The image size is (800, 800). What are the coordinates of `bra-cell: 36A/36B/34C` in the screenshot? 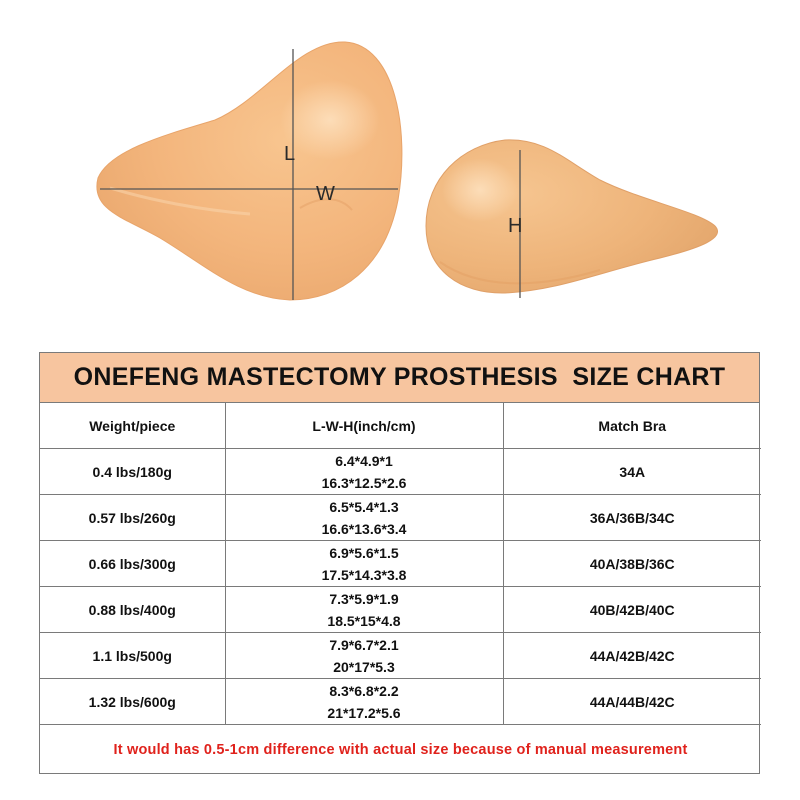 It's located at (631, 517).